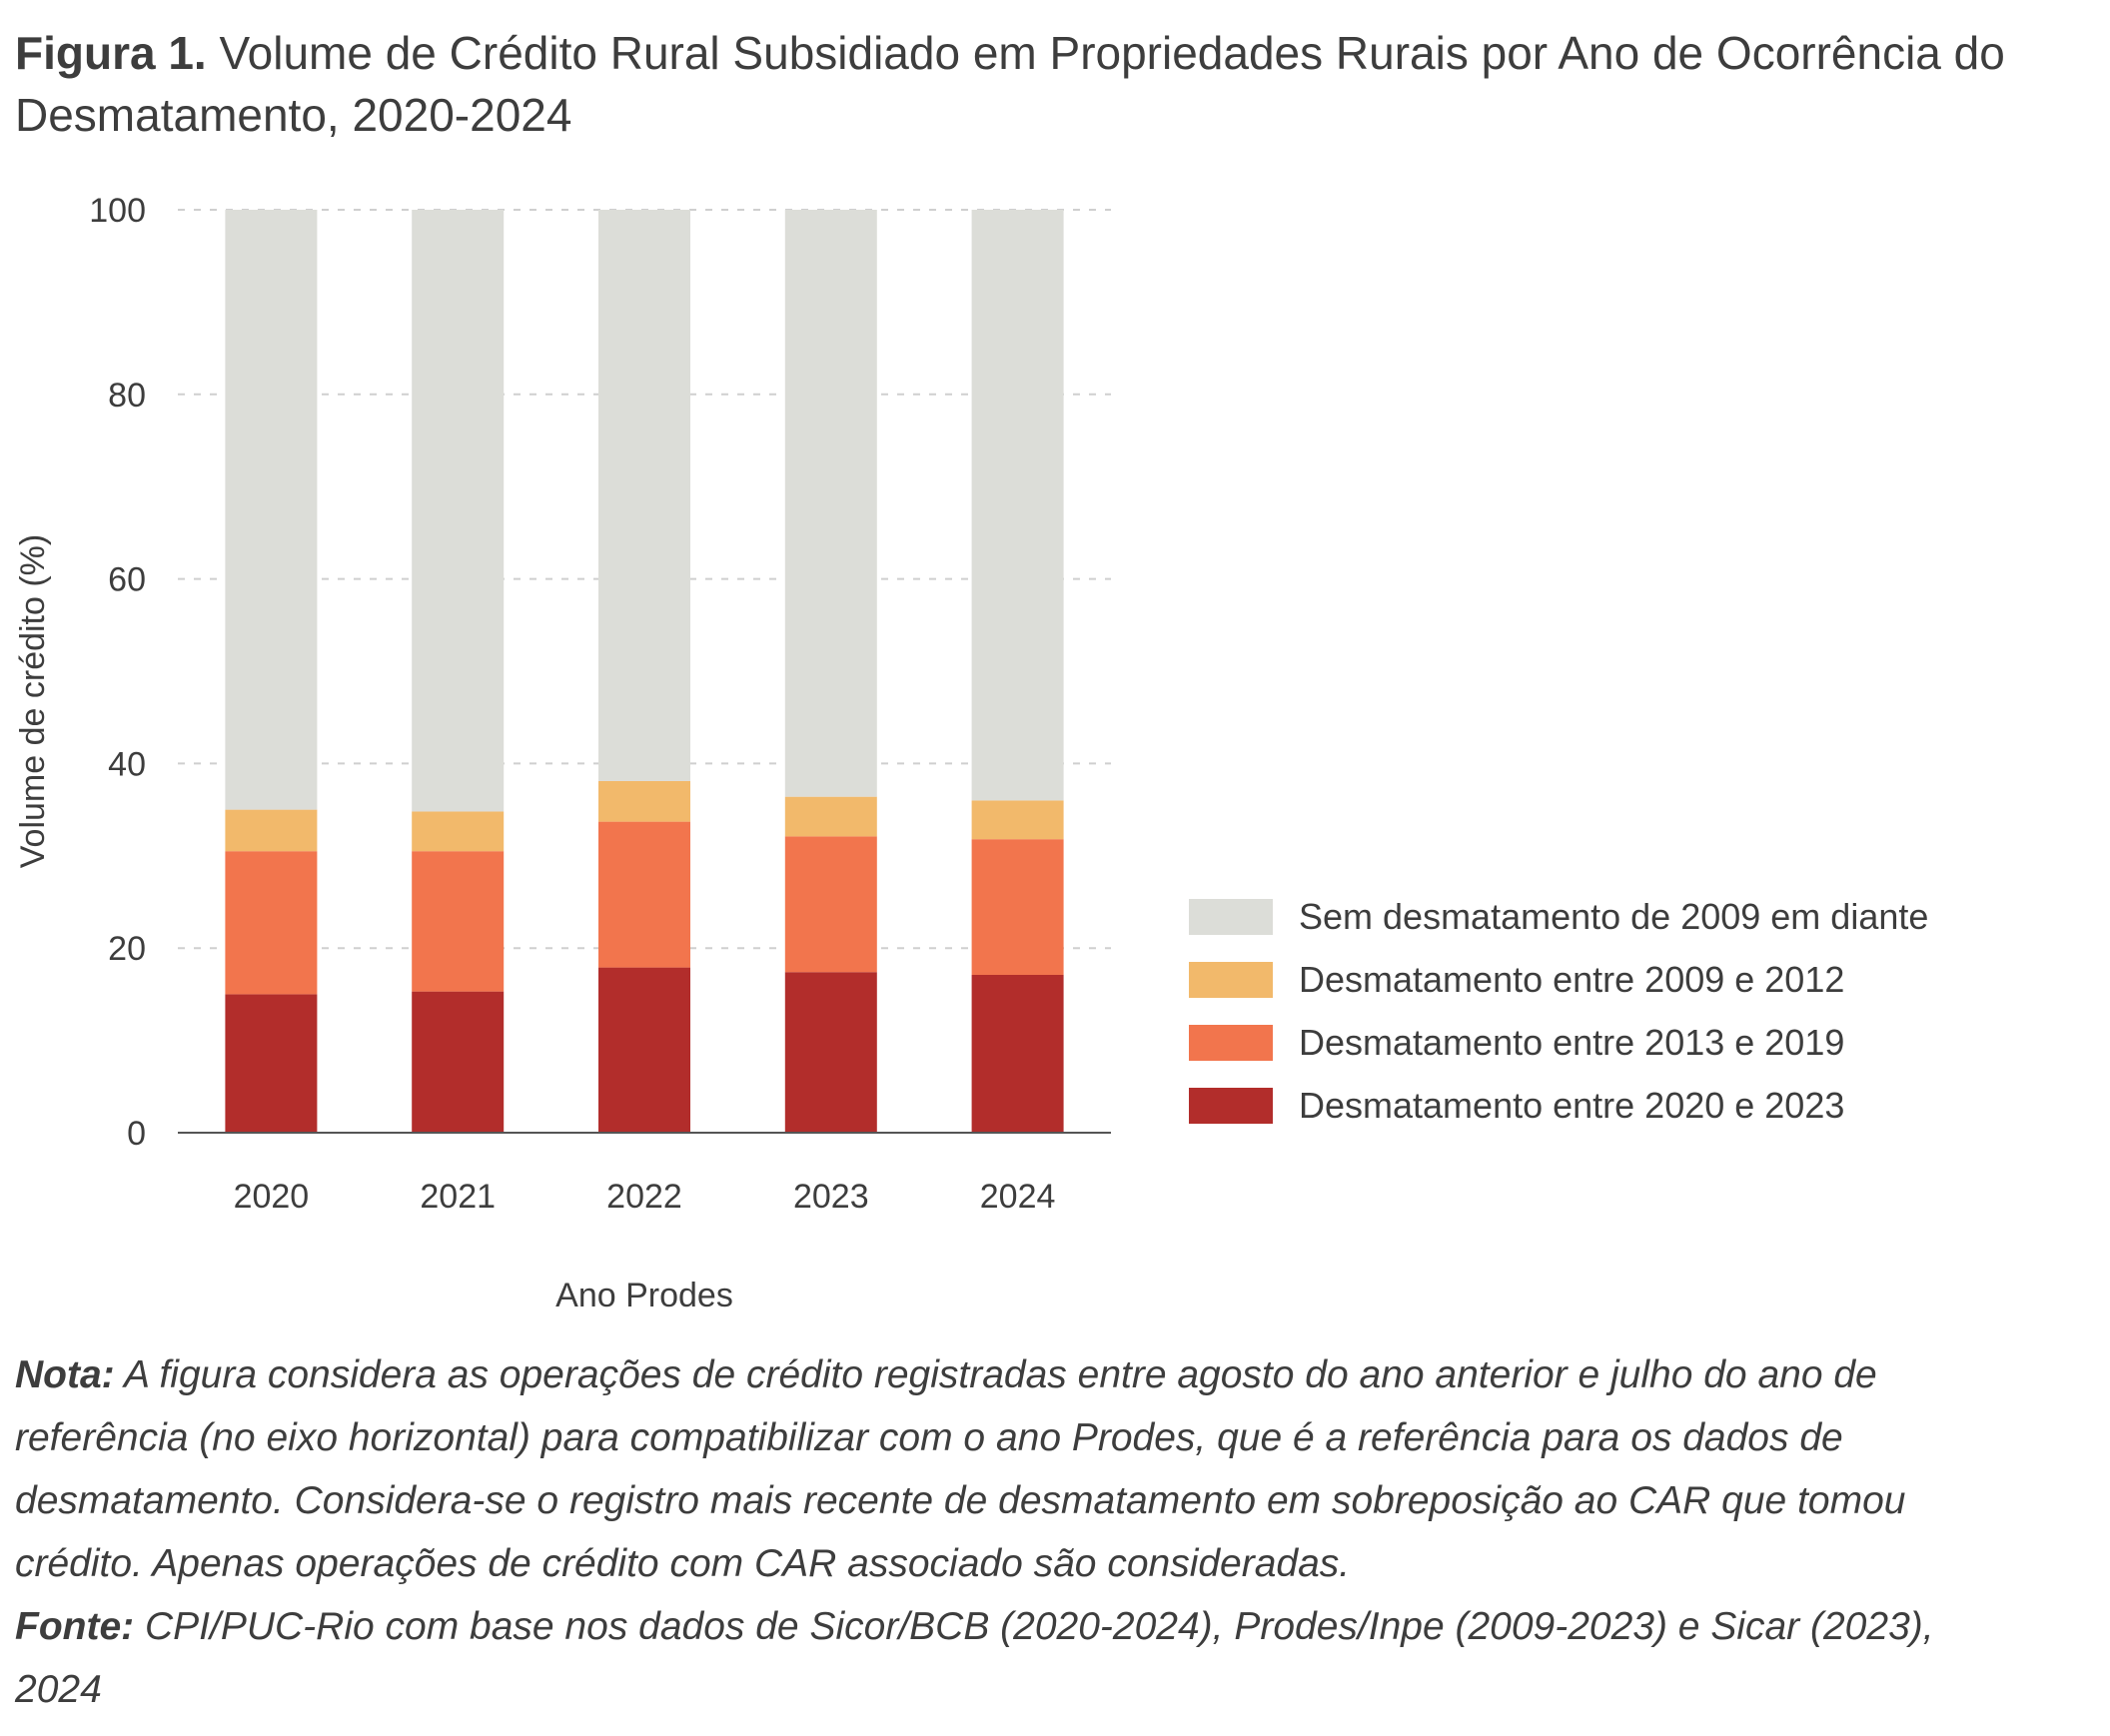  I want to click on legend-label: Desmatamento entre 2013 e 2019, so click(1572, 1042).